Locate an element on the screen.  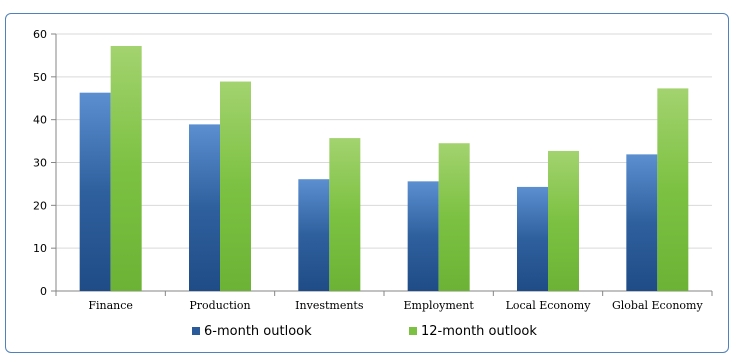
y-tick-label: 30 is located at coordinates (40, 163).